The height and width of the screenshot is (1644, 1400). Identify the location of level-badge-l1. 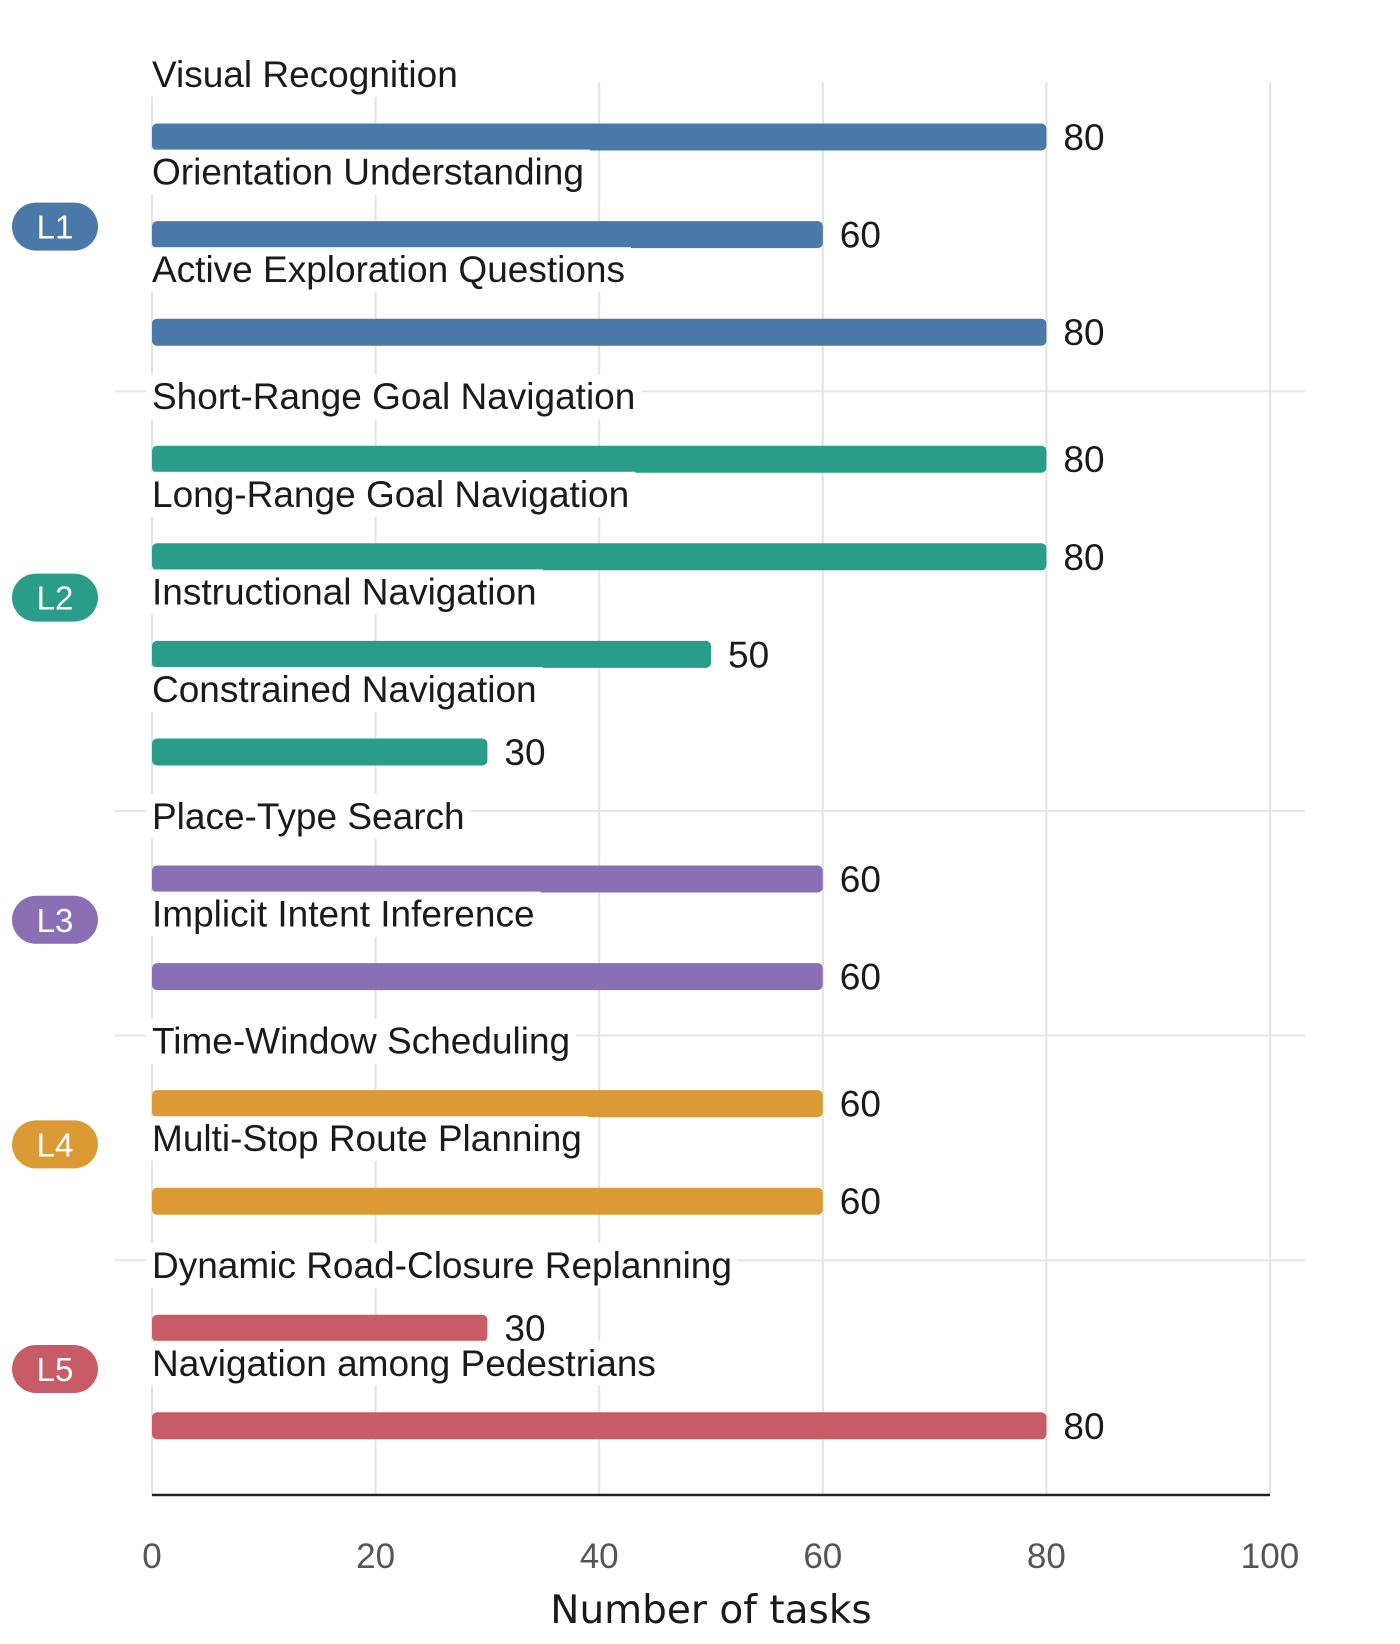
(55, 226).